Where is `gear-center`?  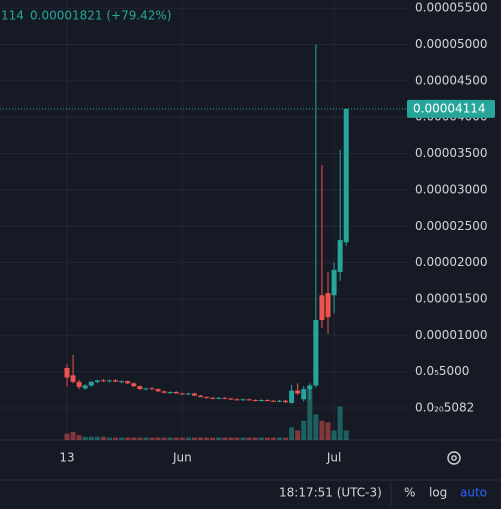
gear-center is located at coordinates (454, 458).